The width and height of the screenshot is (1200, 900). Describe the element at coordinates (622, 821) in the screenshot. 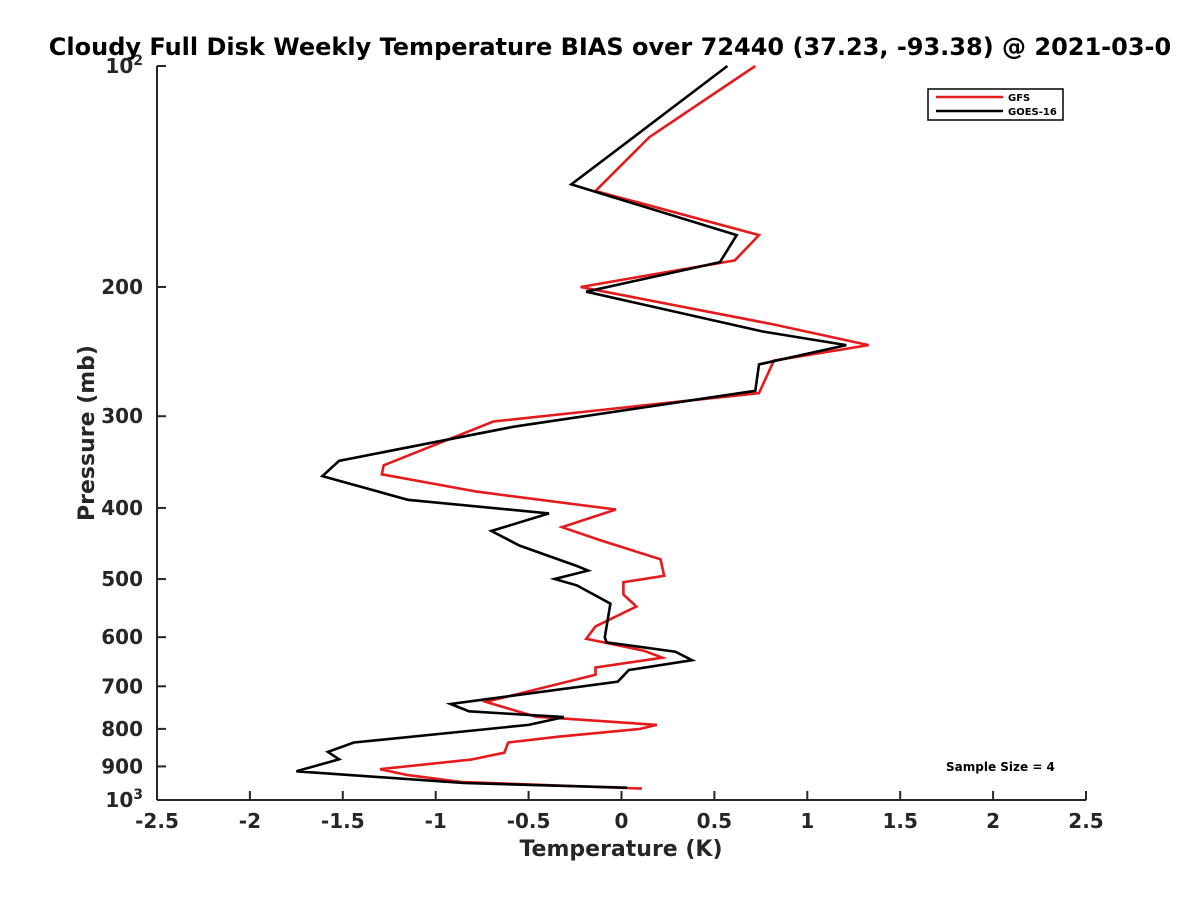

I see `x-tick-label: 0` at that location.